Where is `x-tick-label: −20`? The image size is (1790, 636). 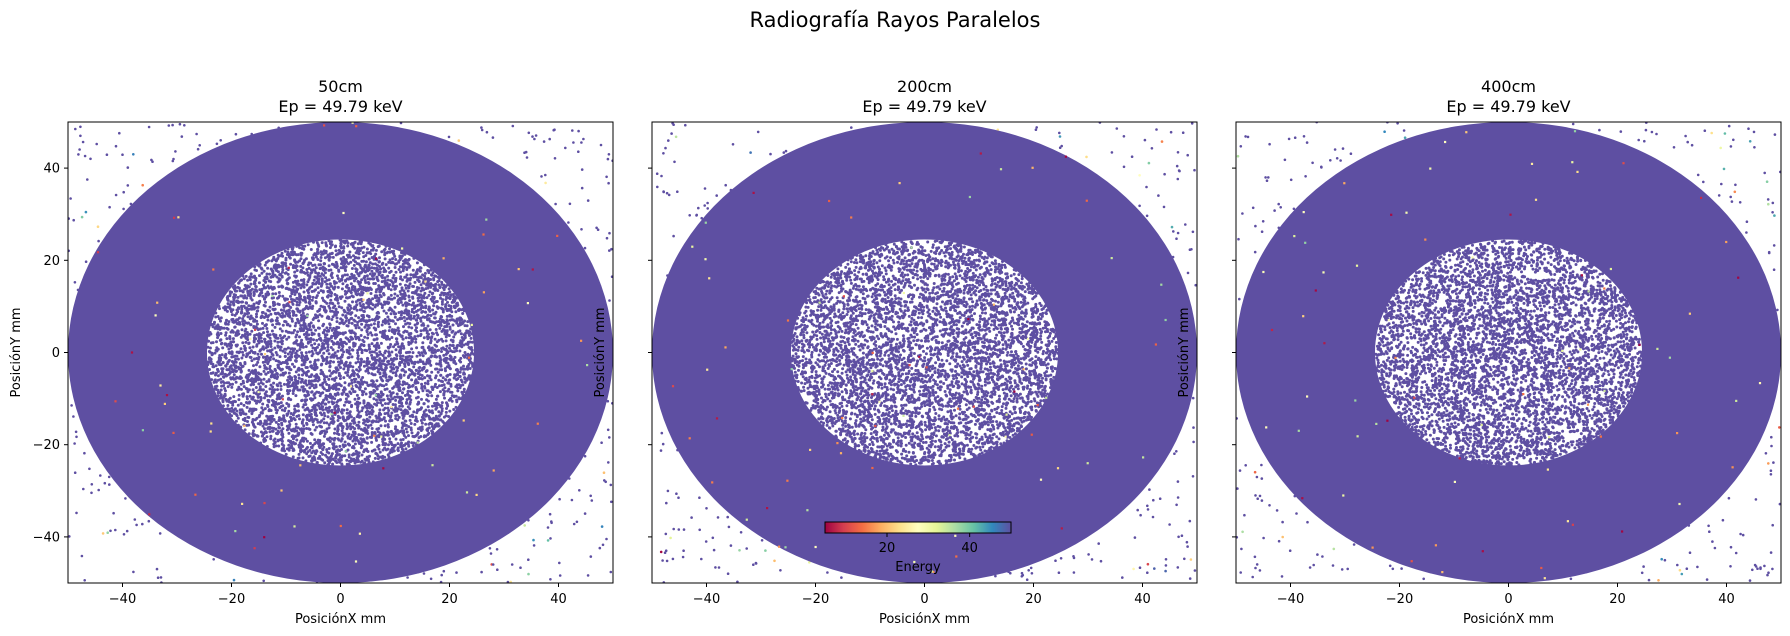
x-tick-label: −20 is located at coordinates (231, 599).